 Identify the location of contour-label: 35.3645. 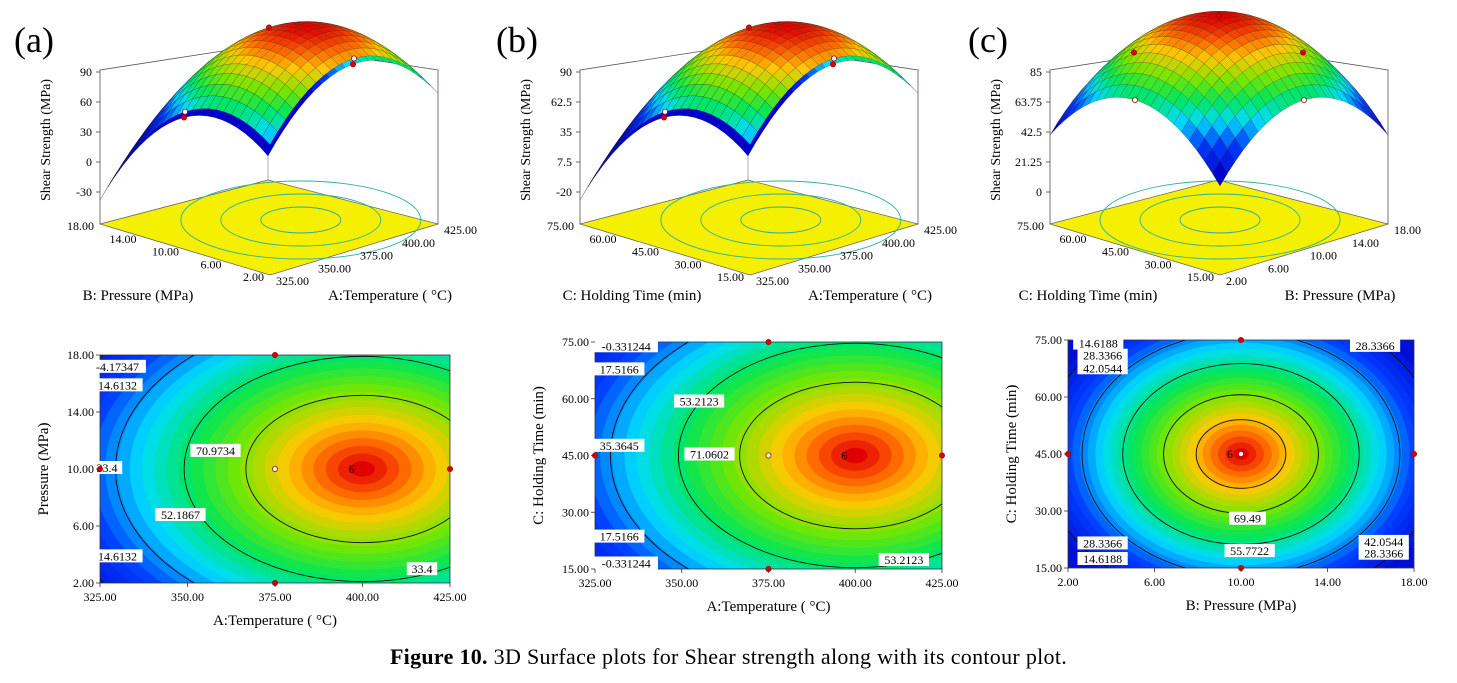
(619, 446).